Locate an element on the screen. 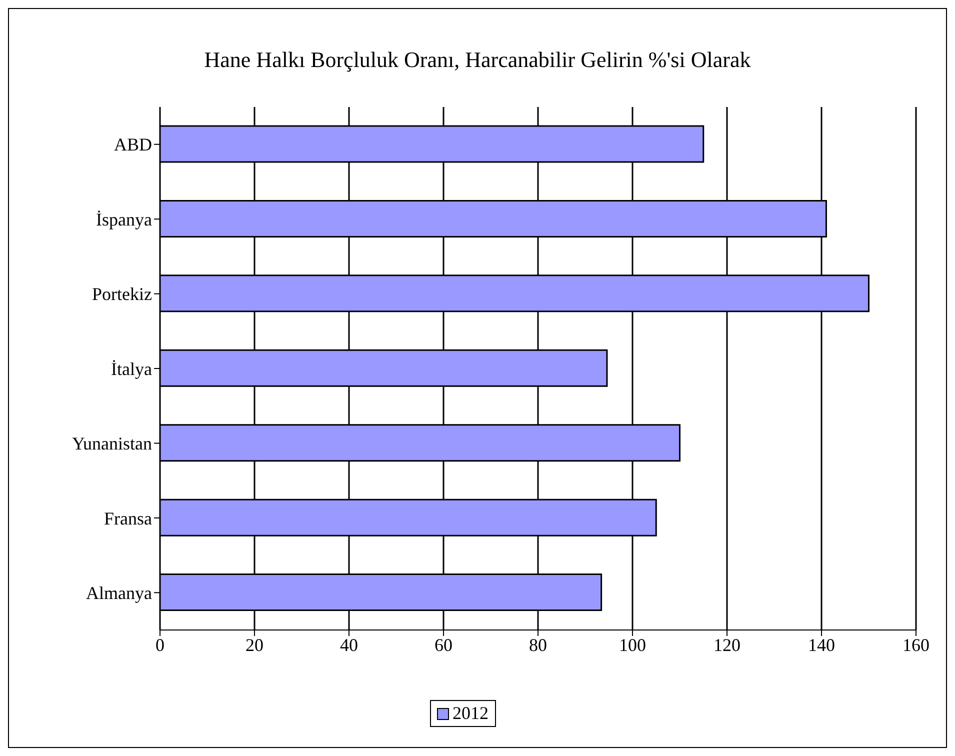 The width and height of the screenshot is (955, 756). y-tick-label: Yunanistan is located at coordinates (112, 444).